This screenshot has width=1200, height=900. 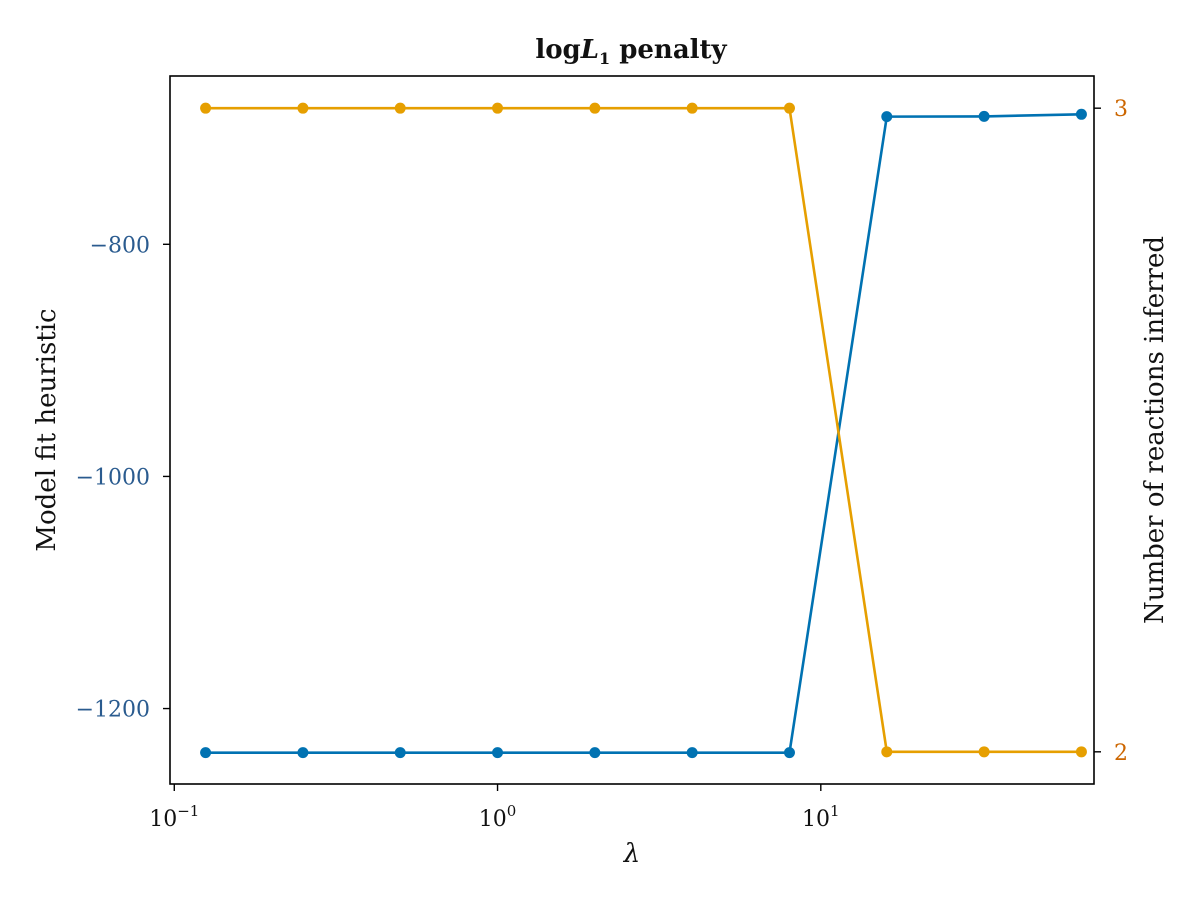 I want to click on chart-title-subscript: 1, so click(x=604, y=58).